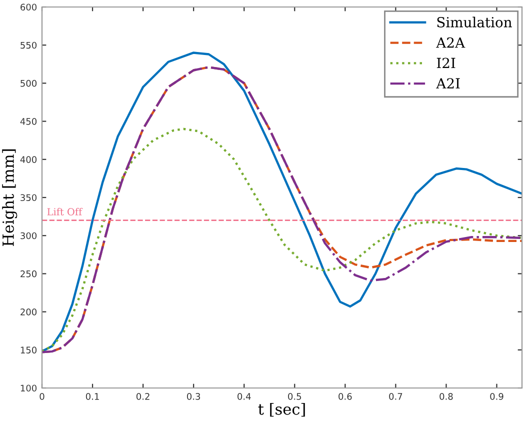 The width and height of the screenshot is (525, 422). What do you see at coordinates (446, 63) in the screenshot?
I see `legend-label: I2I` at bounding box center [446, 63].